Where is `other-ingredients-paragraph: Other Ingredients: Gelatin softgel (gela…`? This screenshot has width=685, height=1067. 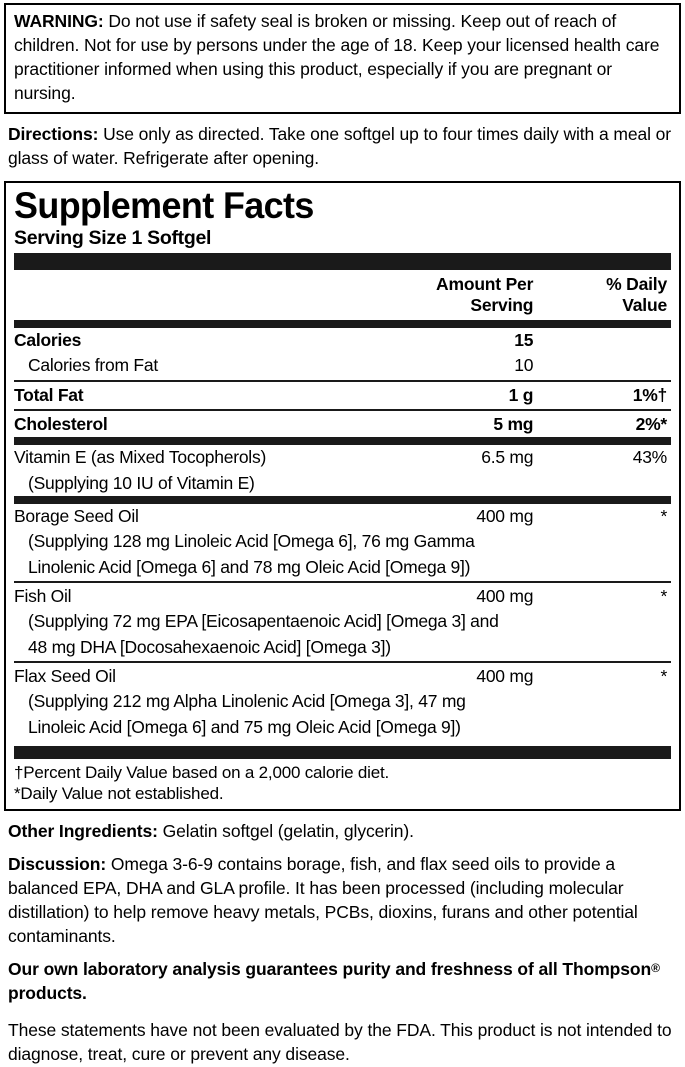 other-ingredients-paragraph: Other Ingredients: Gelatin softgel (gela… is located at coordinates (342, 832).